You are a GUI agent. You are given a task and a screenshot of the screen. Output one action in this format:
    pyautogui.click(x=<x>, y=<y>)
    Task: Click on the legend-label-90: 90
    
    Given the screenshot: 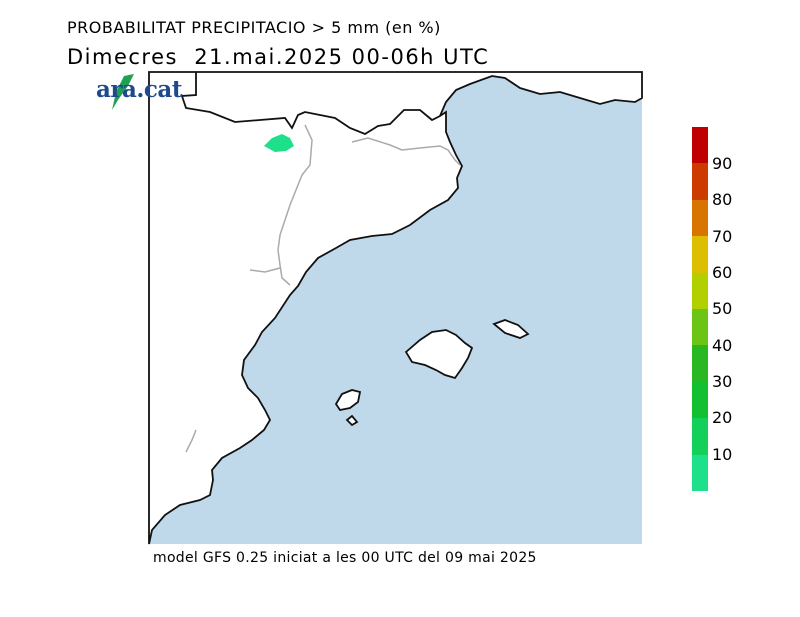 What is the action you would take?
    pyautogui.click(x=722, y=163)
    